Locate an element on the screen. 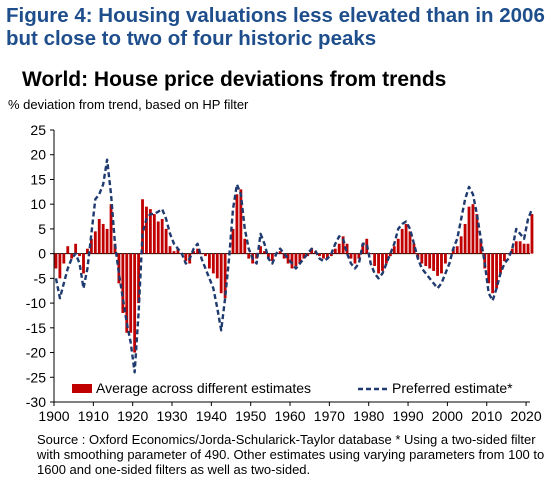 This screenshot has height=496, width=558. x-tick-label: 1980 is located at coordinates (368, 416).